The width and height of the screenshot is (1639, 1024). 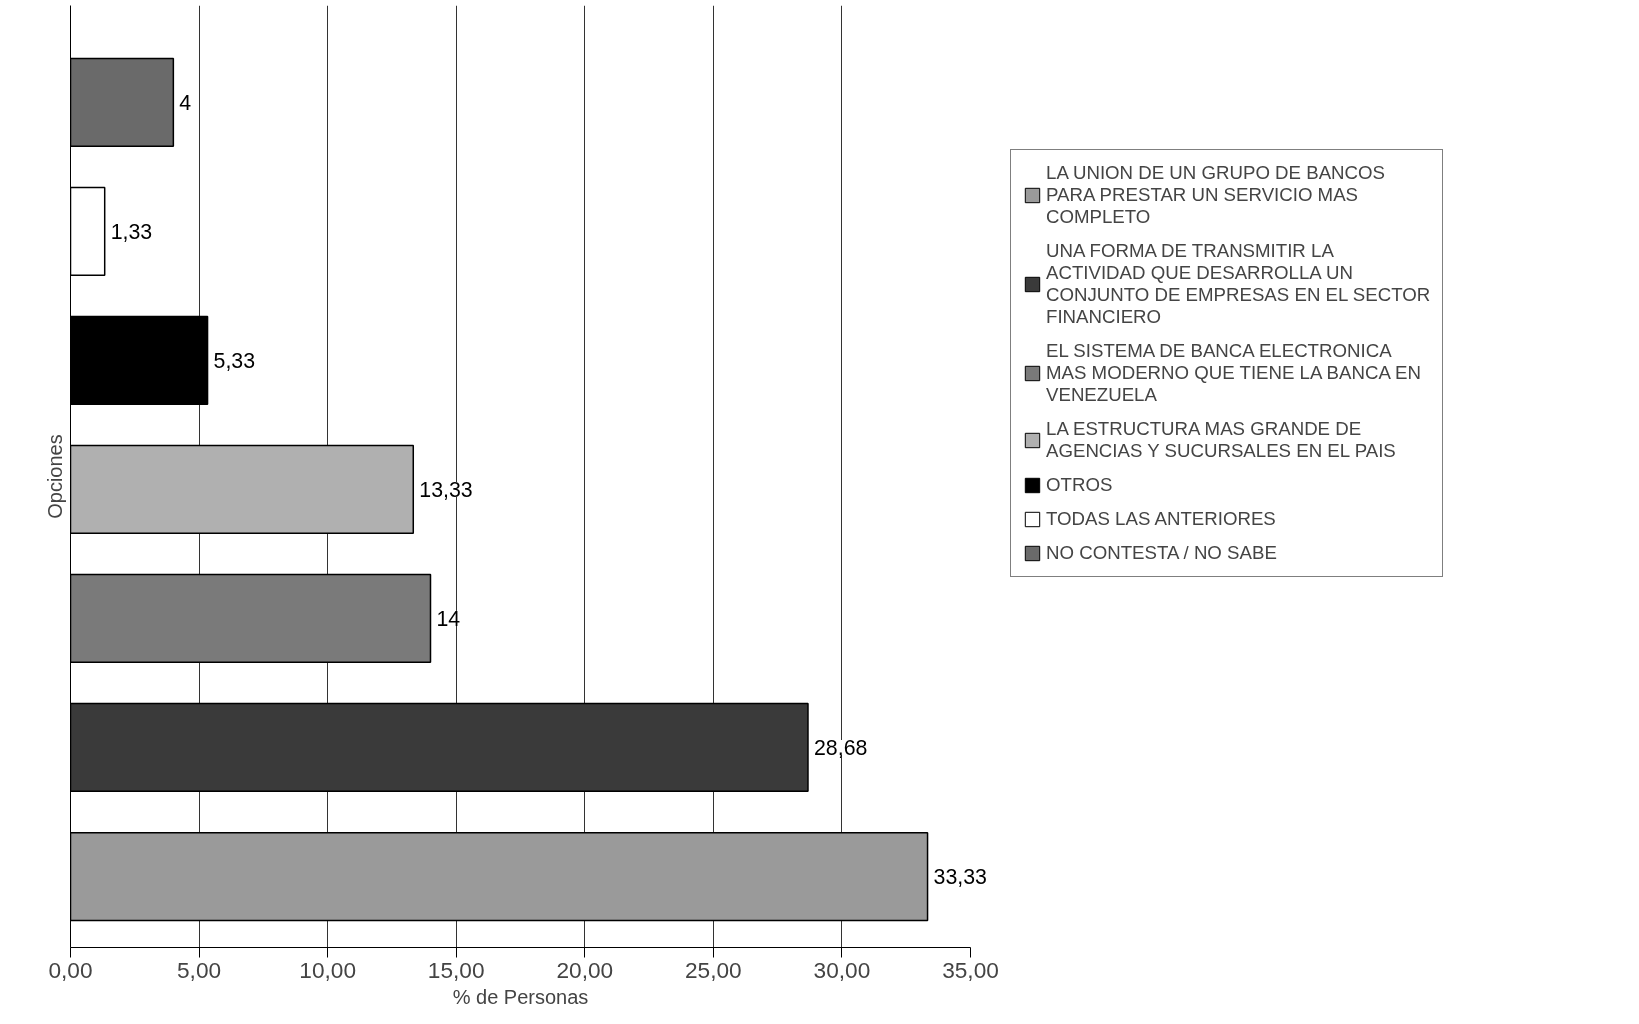 I want to click on x-tick-label: 20,00, so click(x=585, y=969).